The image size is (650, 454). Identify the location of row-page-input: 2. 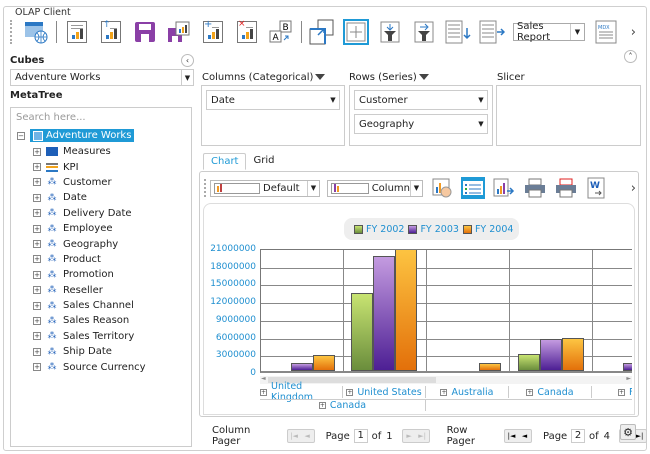
(578, 436).